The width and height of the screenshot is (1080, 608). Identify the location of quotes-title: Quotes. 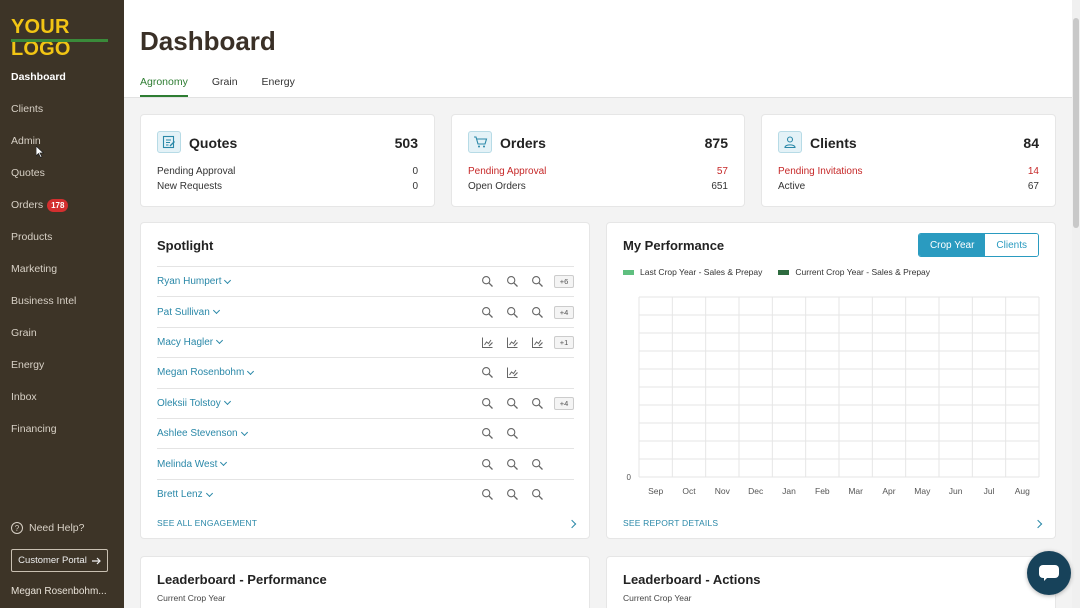
(213, 143).